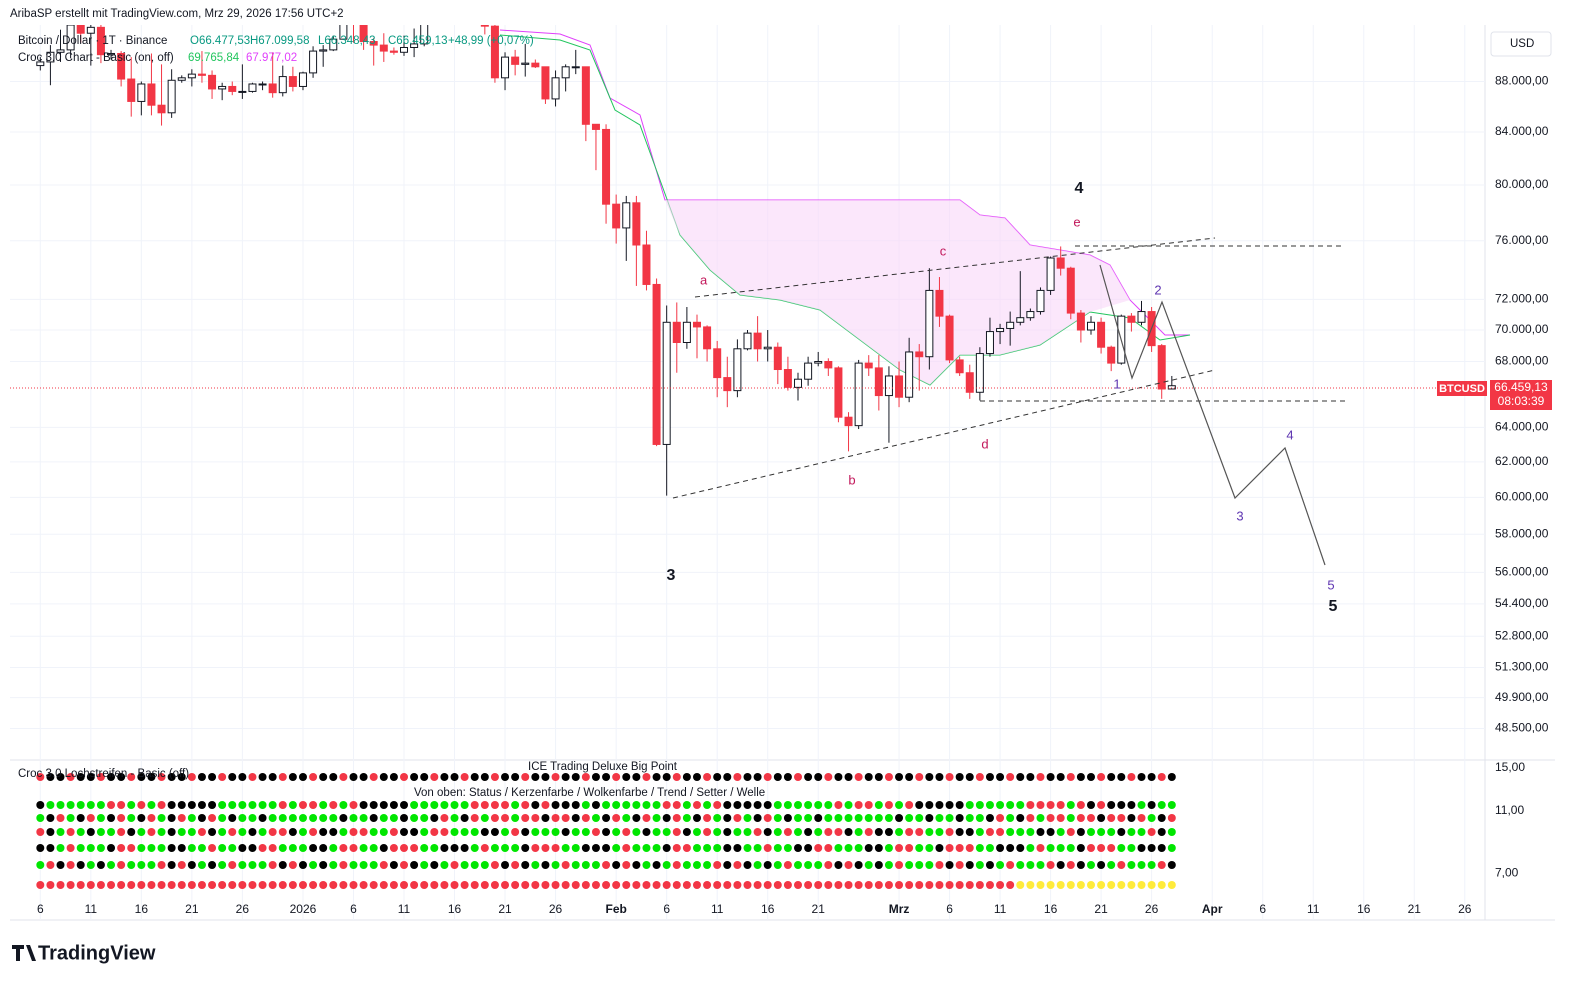 The height and width of the screenshot is (1005, 1595). I want to click on ohlc: C66.459,13, so click(417, 41).